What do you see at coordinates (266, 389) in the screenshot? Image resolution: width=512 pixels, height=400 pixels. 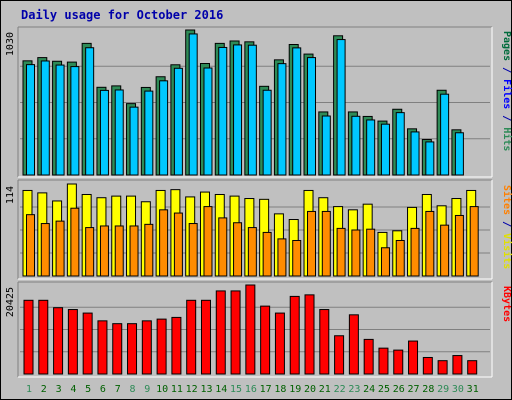 I see `x-tick-label: 17` at bounding box center [266, 389].